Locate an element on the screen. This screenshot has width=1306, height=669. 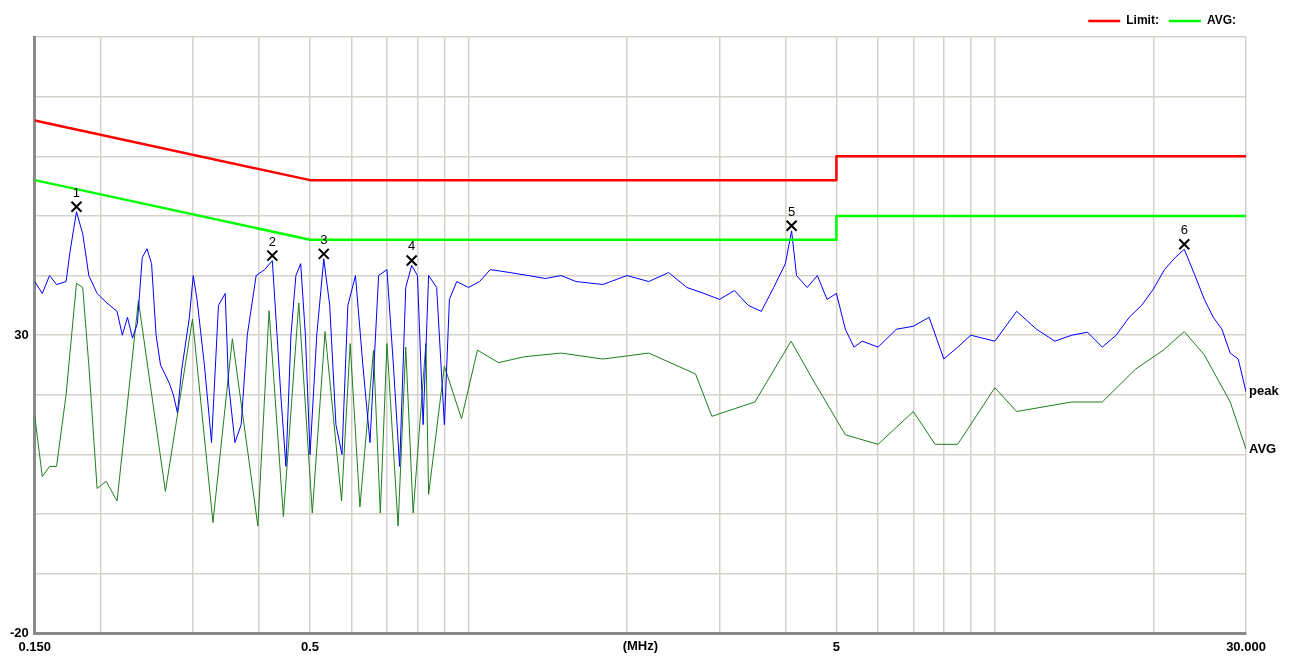
x-tick-label: 5 is located at coordinates (836, 646).